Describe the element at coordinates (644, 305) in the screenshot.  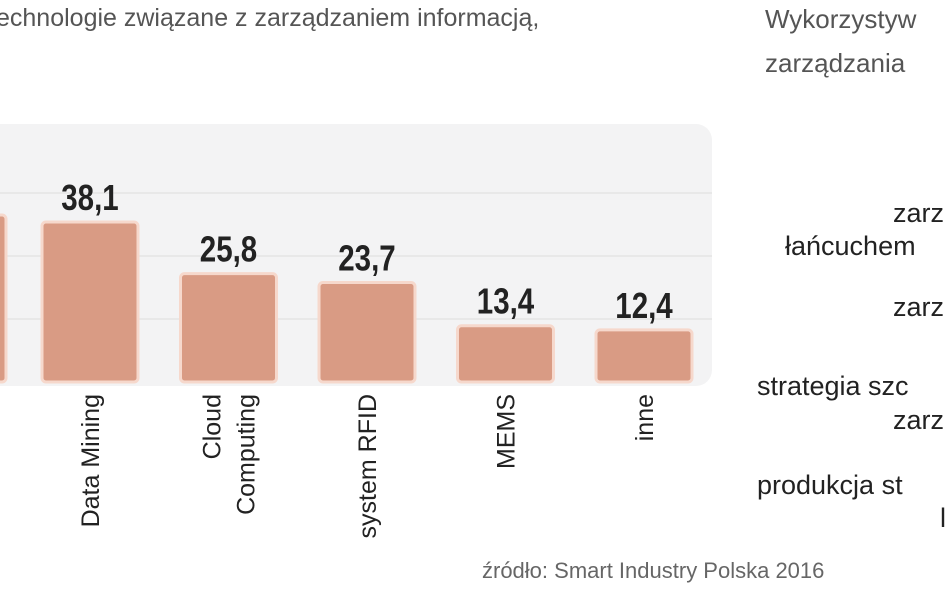
I see `value-label: 12,4` at that location.